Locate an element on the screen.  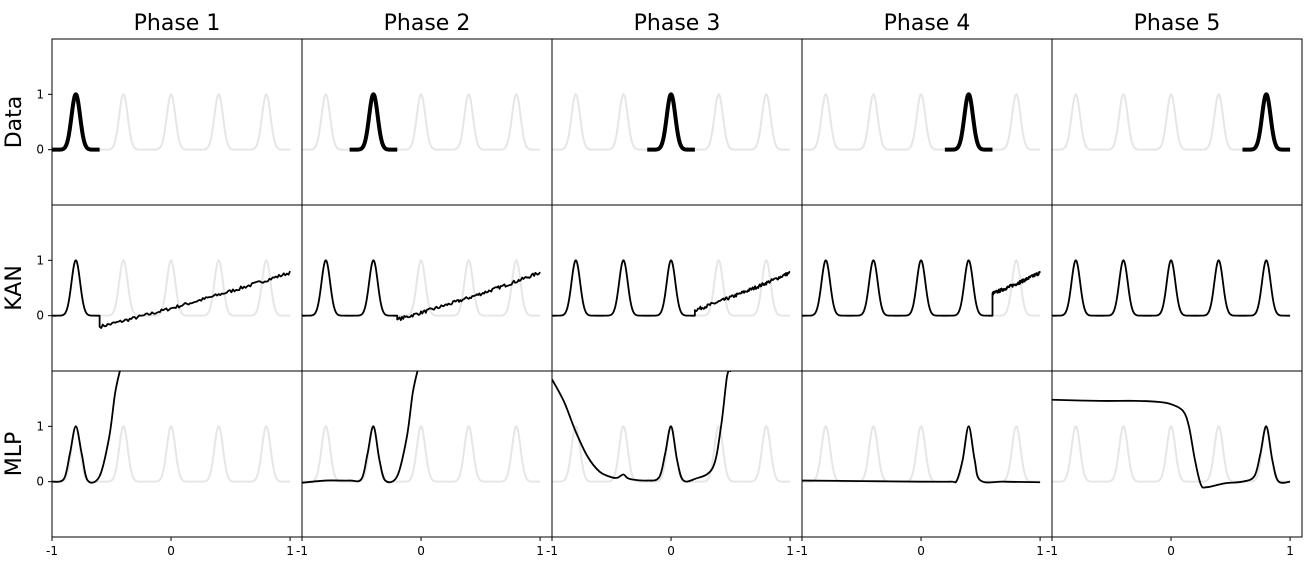
row-label-mlp: MLP is located at coordinates (14, 454).